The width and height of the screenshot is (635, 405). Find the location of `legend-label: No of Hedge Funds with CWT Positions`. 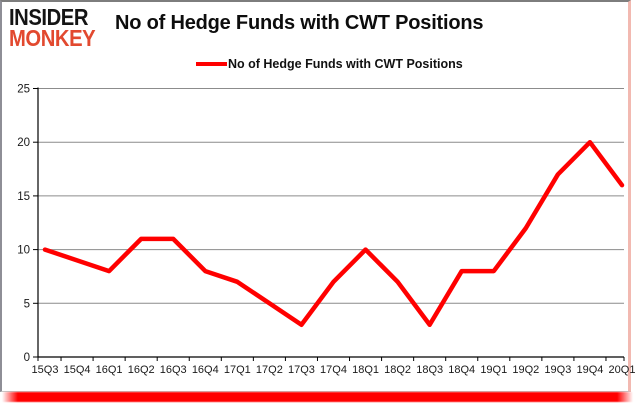

legend-label: No of Hedge Funds with CWT Positions is located at coordinates (345, 64).